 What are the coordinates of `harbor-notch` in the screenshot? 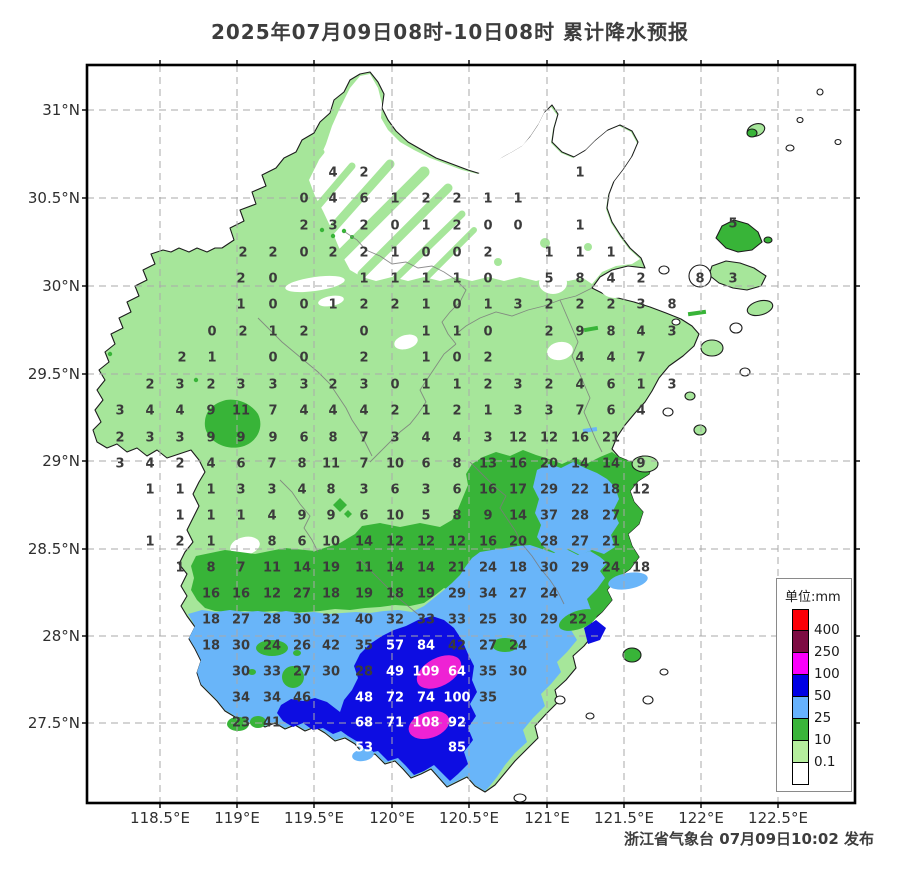 It's located at (363, 755).